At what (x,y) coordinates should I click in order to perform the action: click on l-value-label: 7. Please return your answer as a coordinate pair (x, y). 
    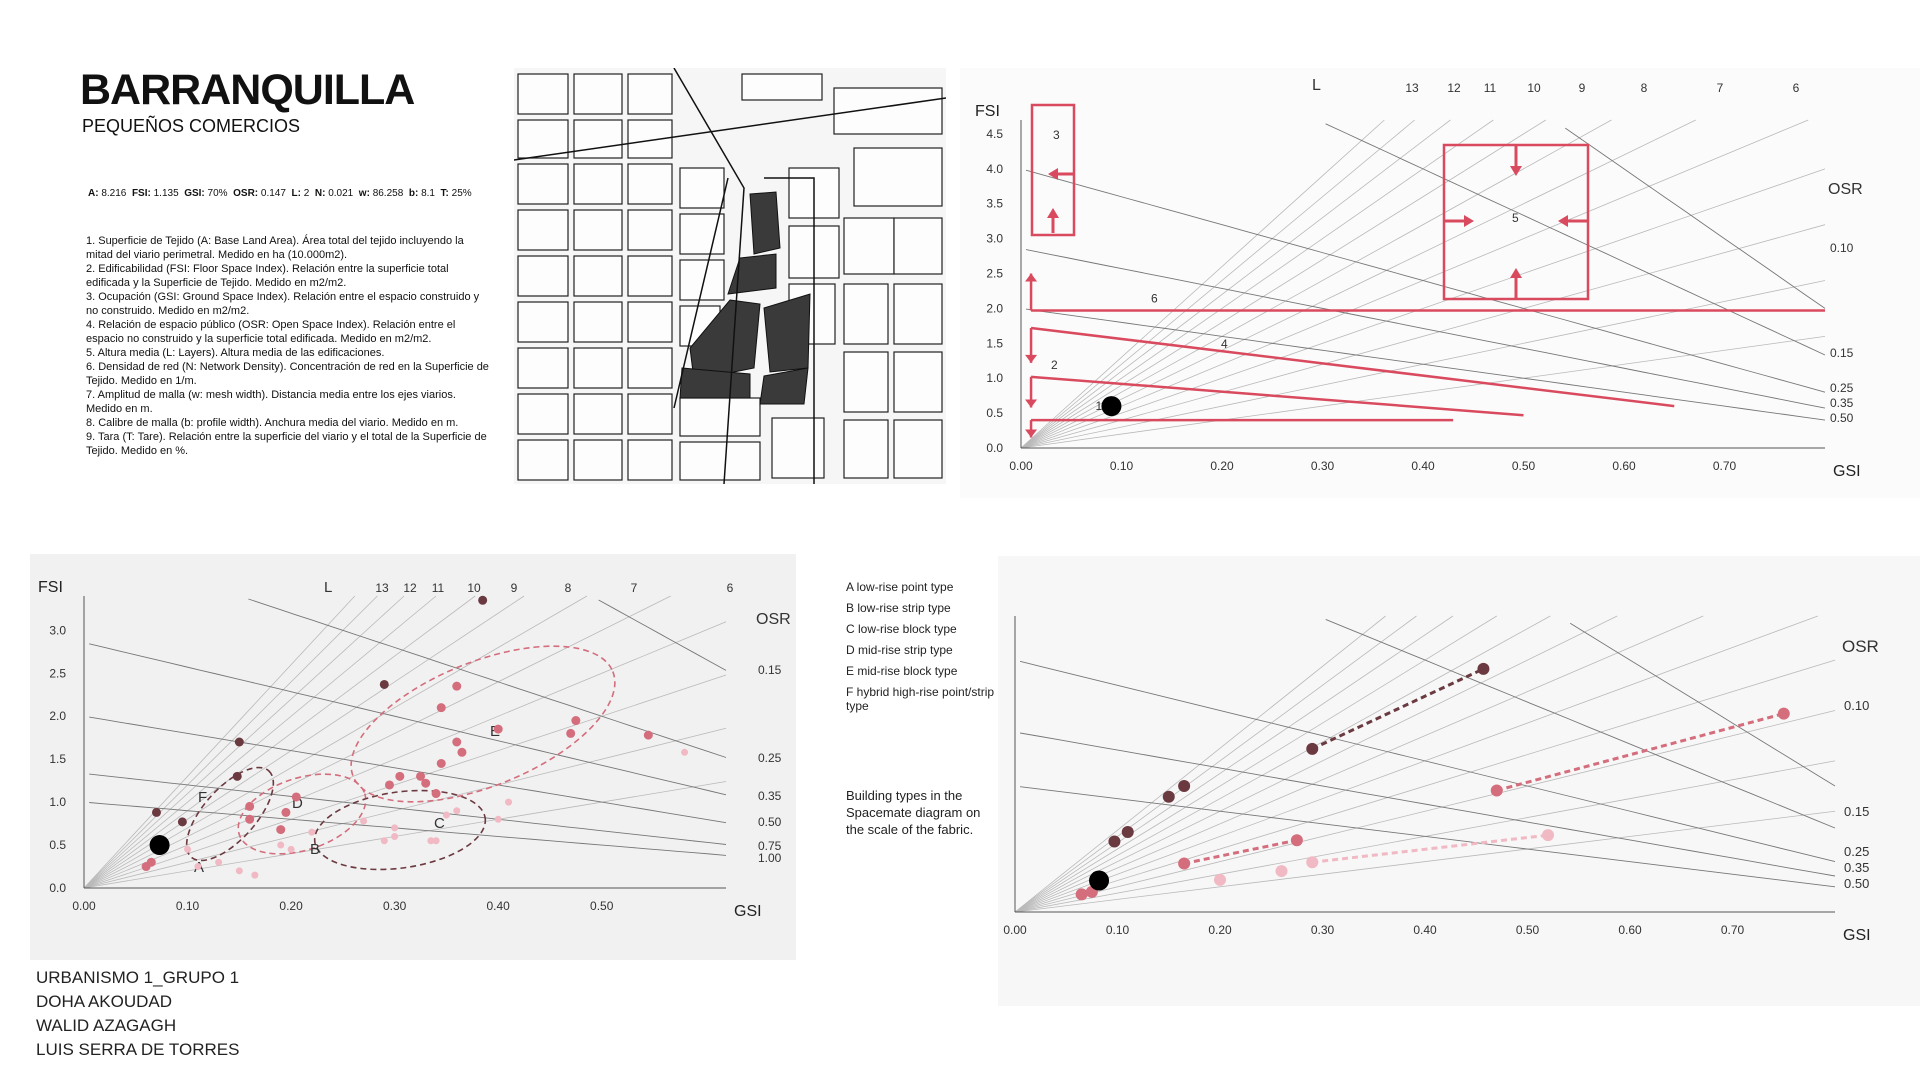
    Looking at the image, I should click on (634, 588).